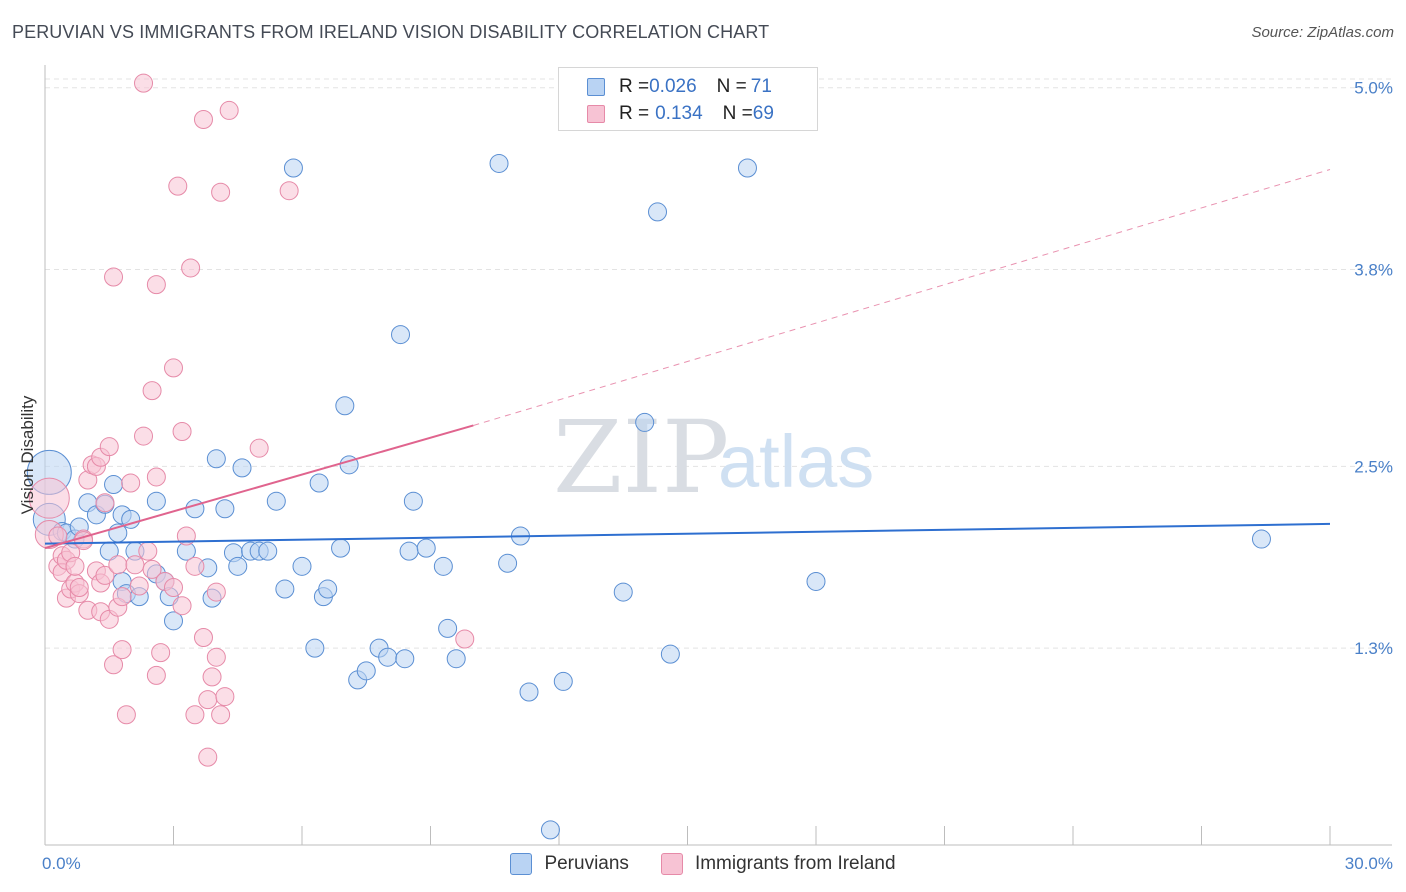  I want to click on y-tick-label: 5.0%, so click(1373, 88).